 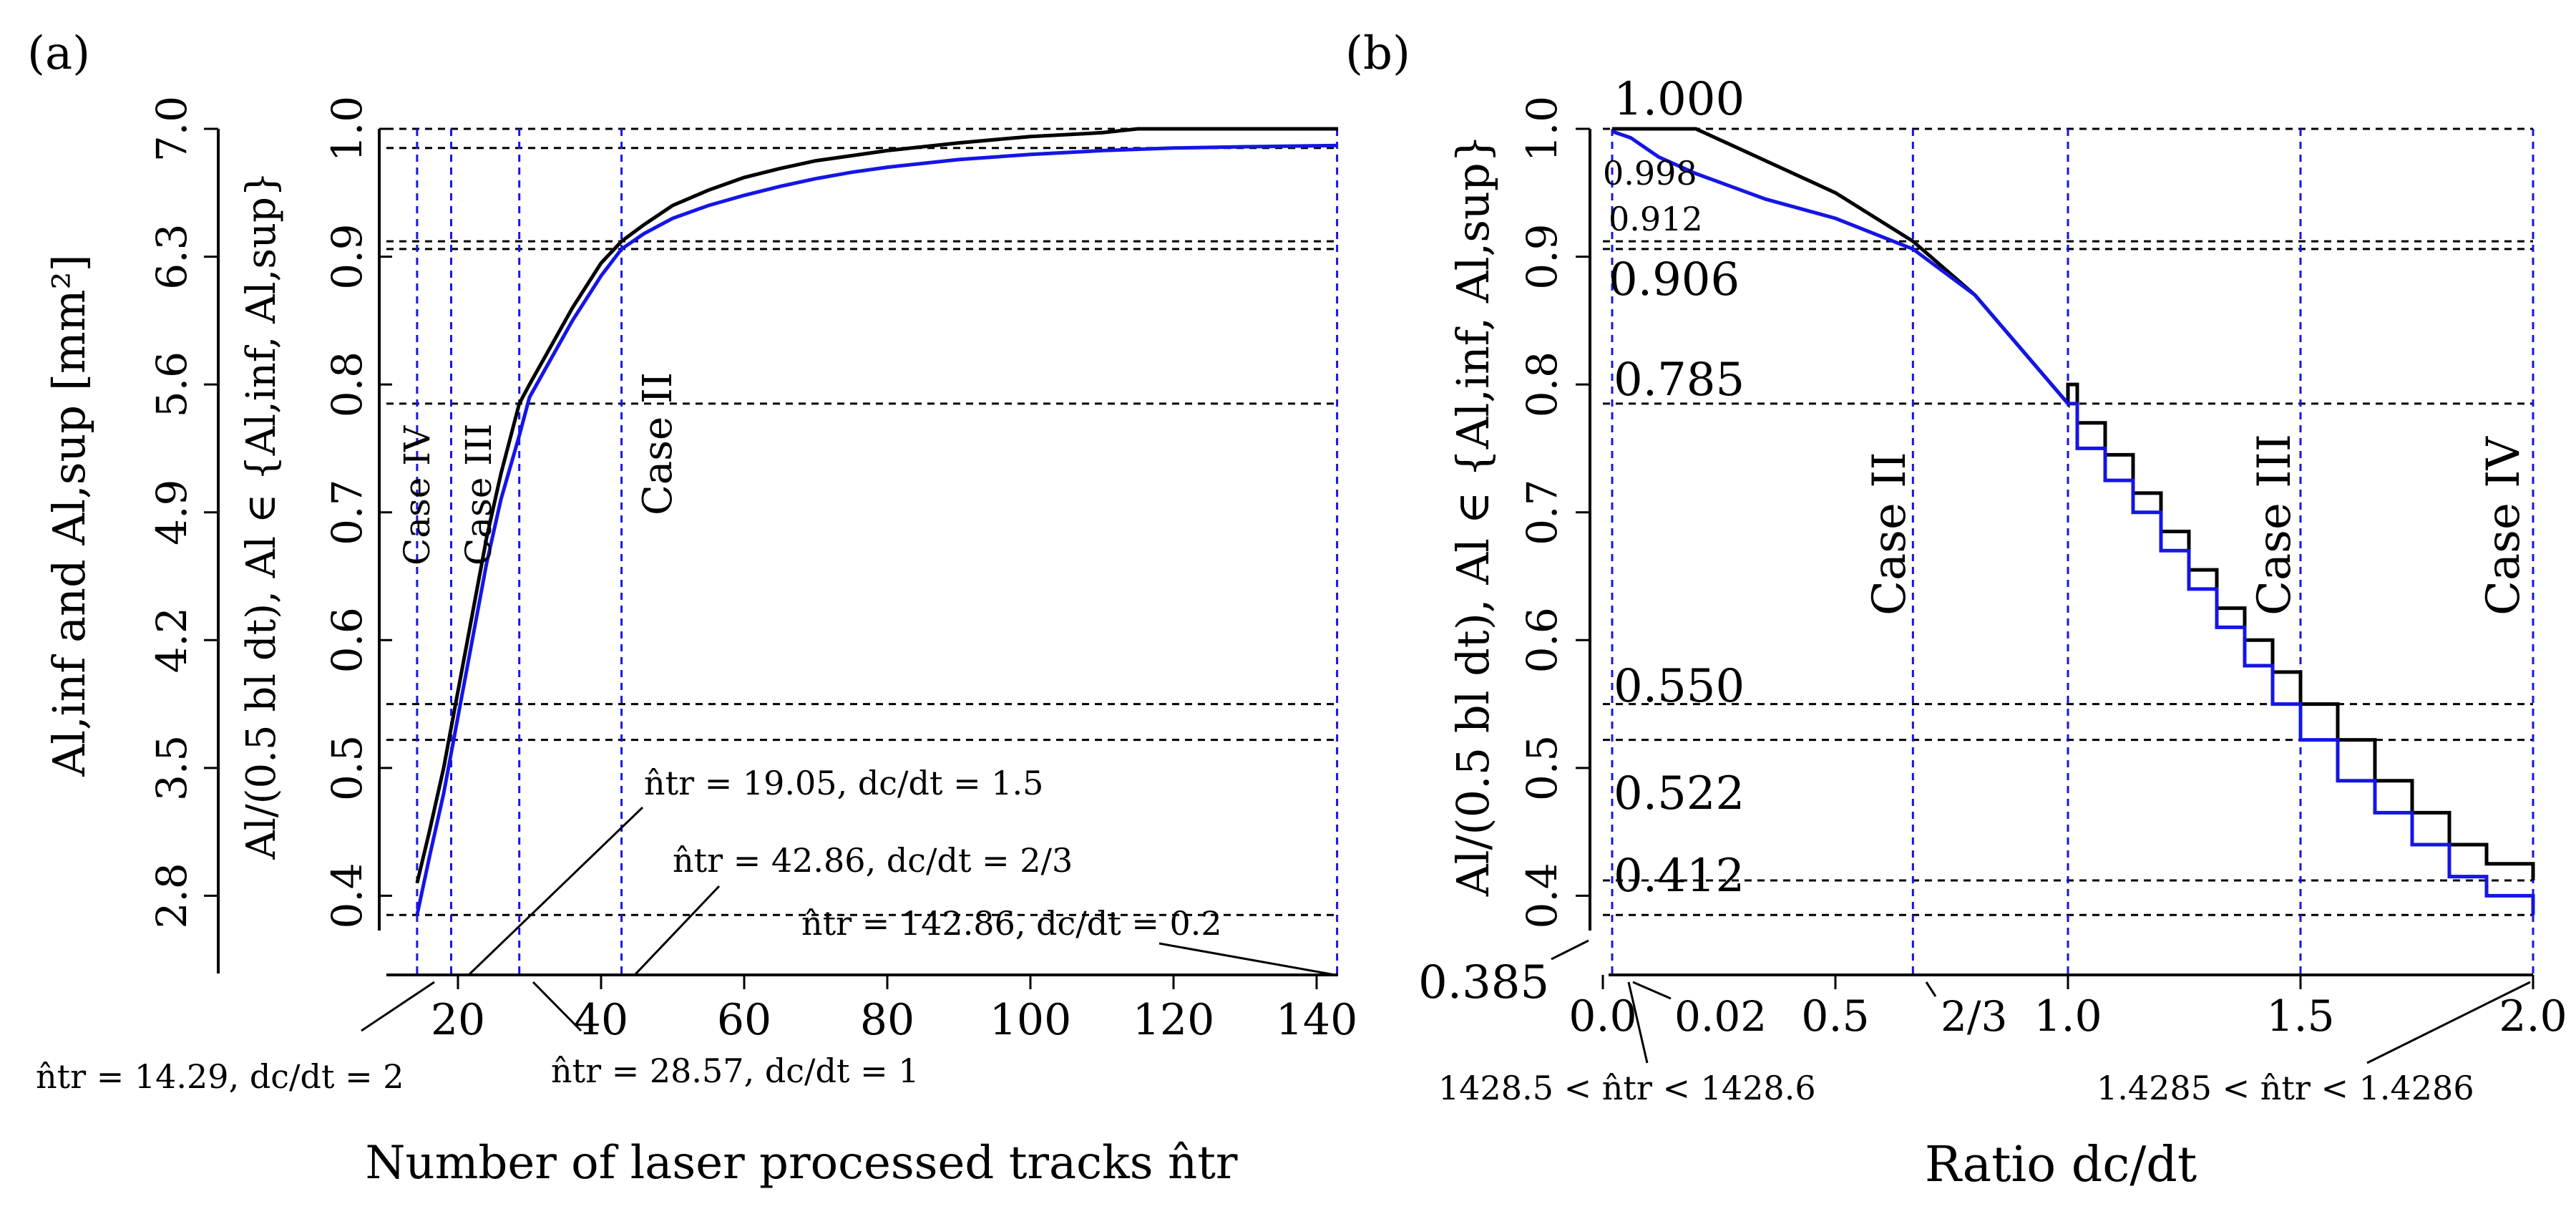 What do you see at coordinates (347, 640) in the screenshot?
I see `panel-a-ratio-tick-label: 0.6` at bounding box center [347, 640].